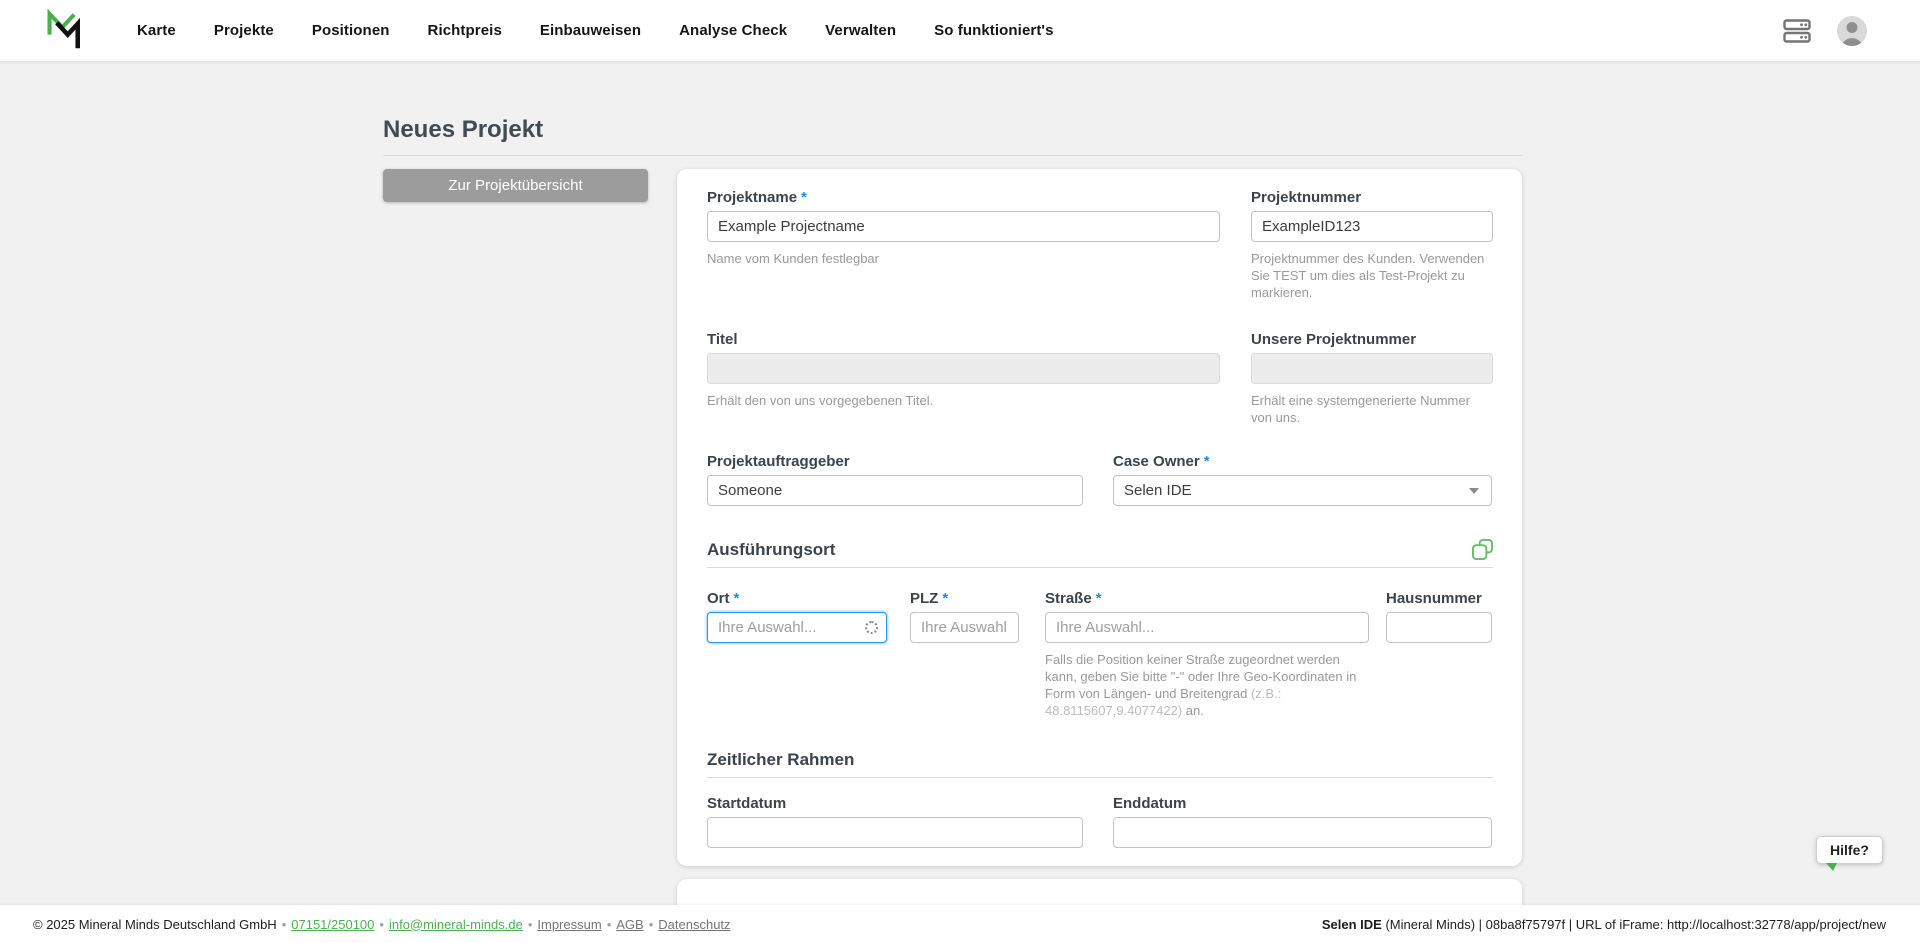 The width and height of the screenshot is (1920, 943). I want to click on field-enddatum: Enddatum, so click(1302, 821).